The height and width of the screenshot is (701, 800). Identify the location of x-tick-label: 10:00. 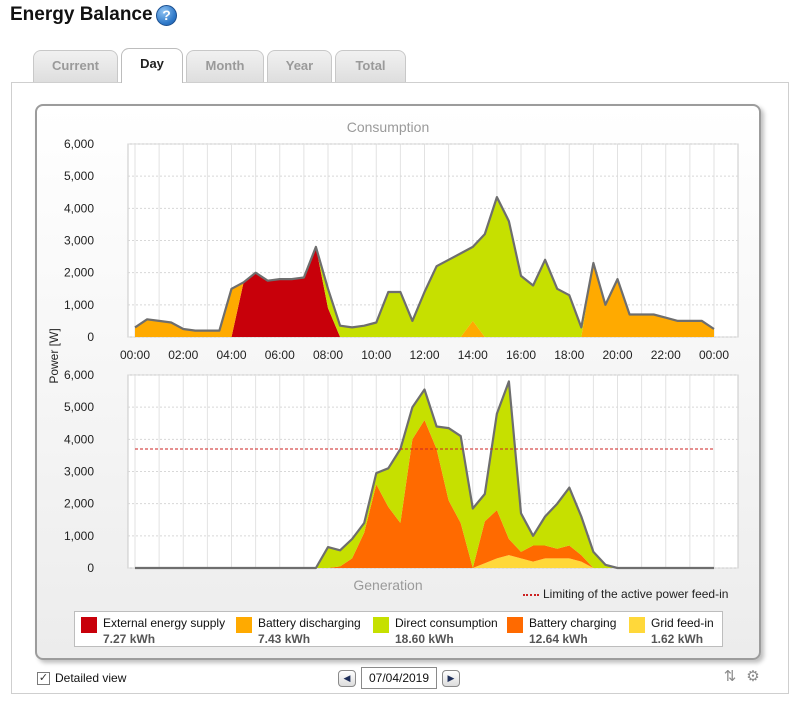
(376, 355).